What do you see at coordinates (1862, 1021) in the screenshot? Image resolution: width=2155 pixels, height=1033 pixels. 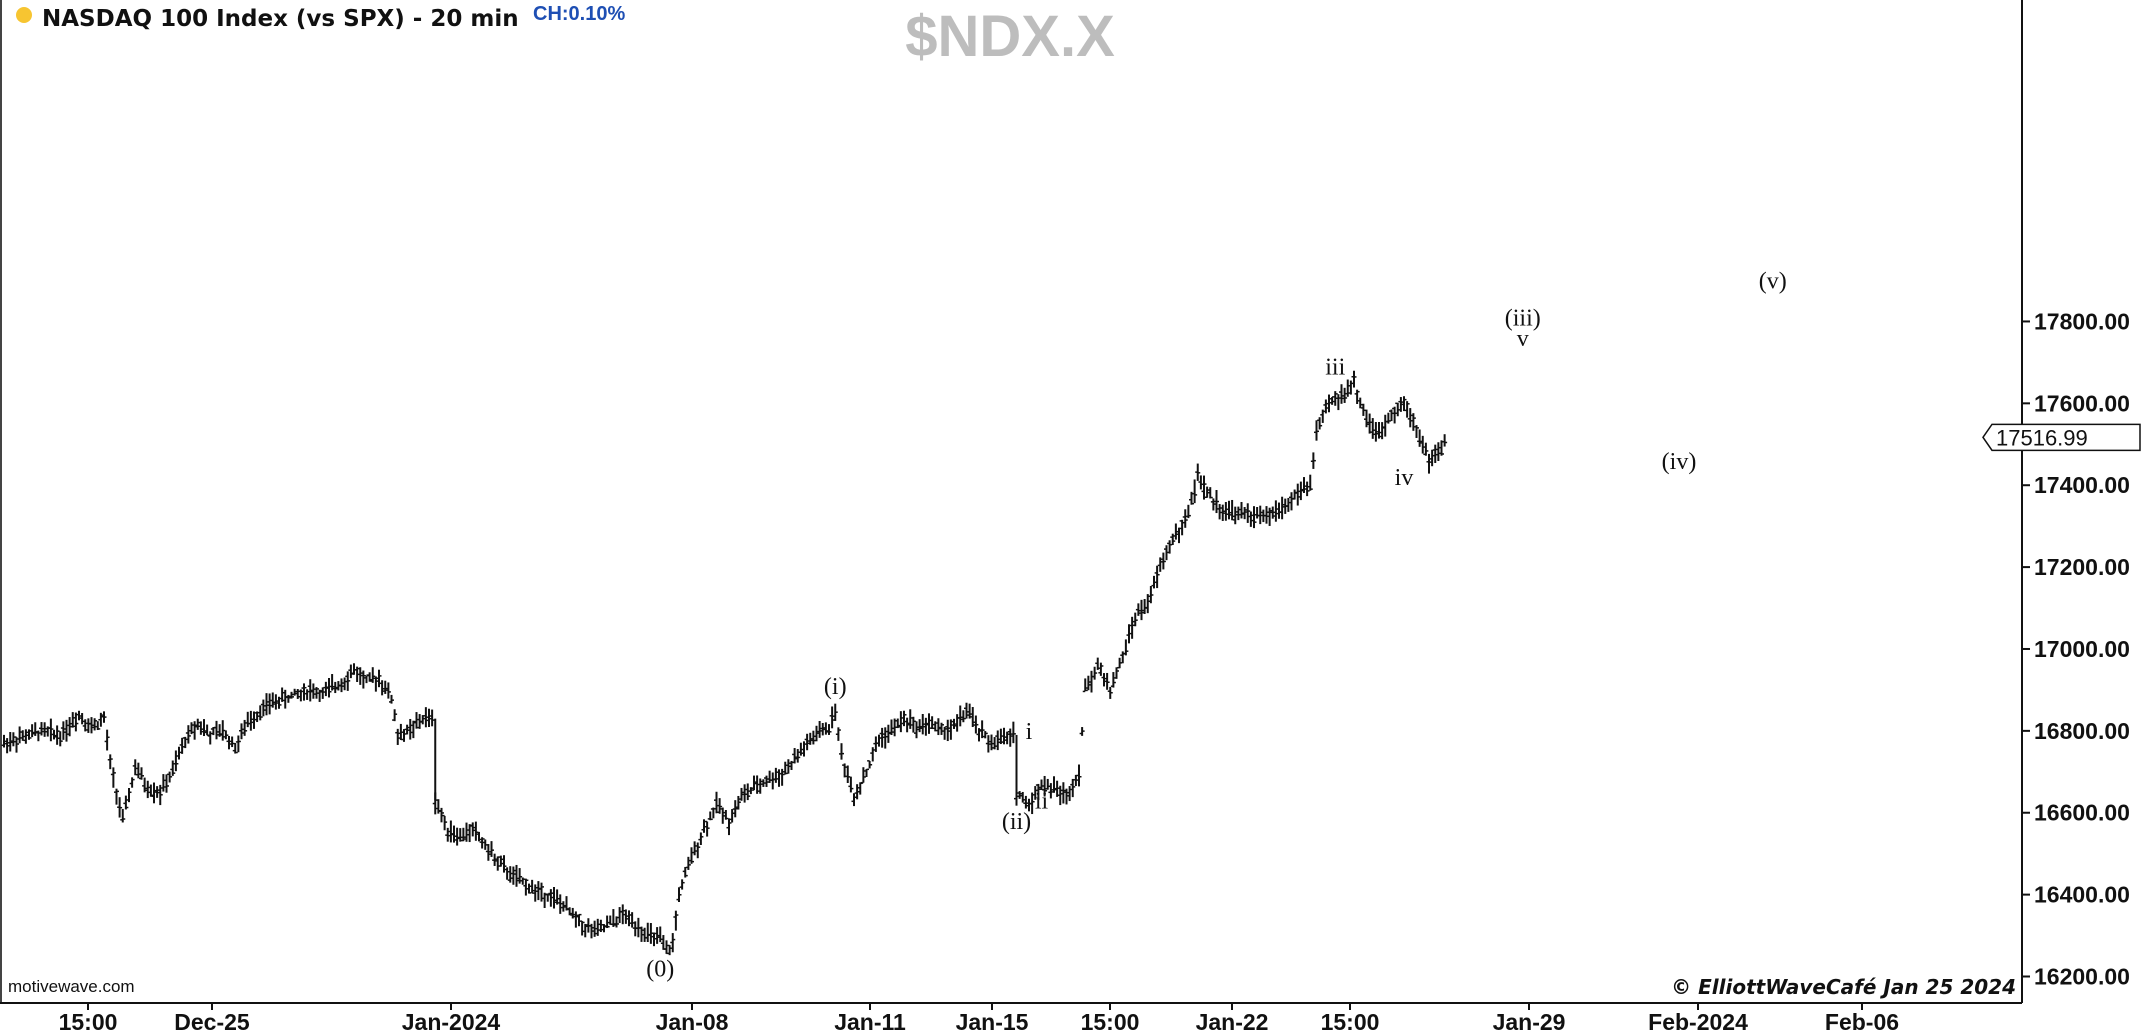 I see `x-tick-label: Feb-06` at bounding box center [1862, 1021].